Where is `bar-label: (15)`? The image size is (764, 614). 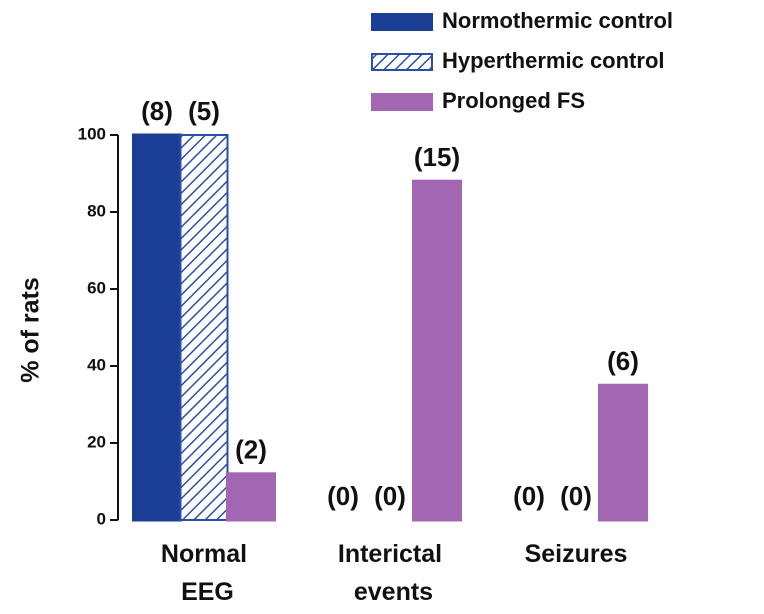
bar-label: (15) is located at coordinates (437, 157).